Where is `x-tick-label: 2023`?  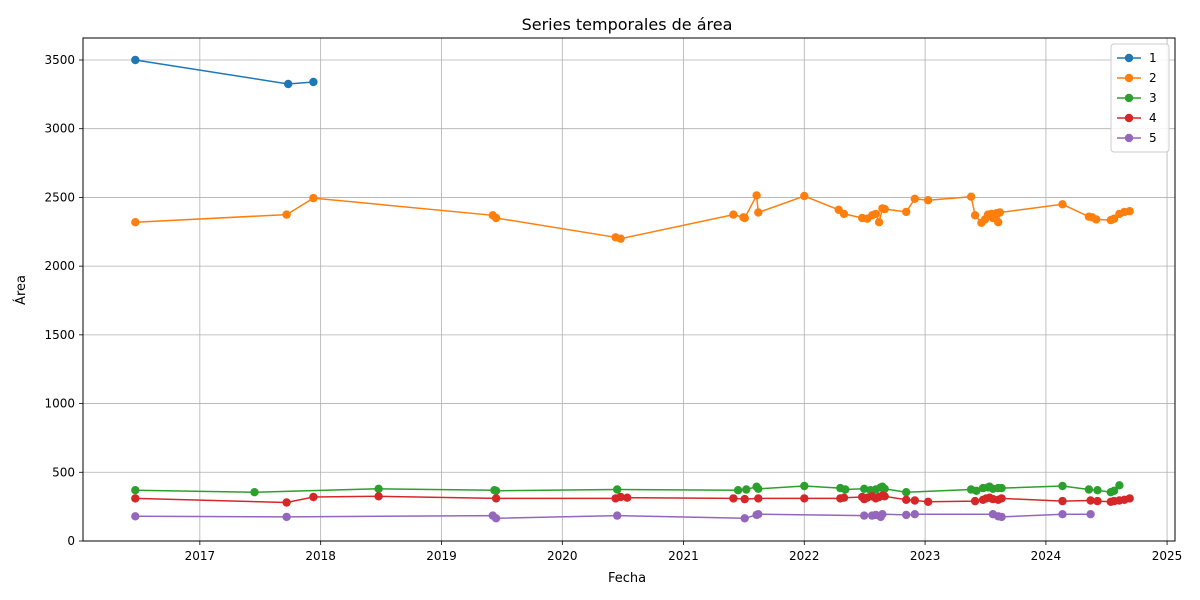
x-tick-label: 2023 is located at coordinates (925, 556).